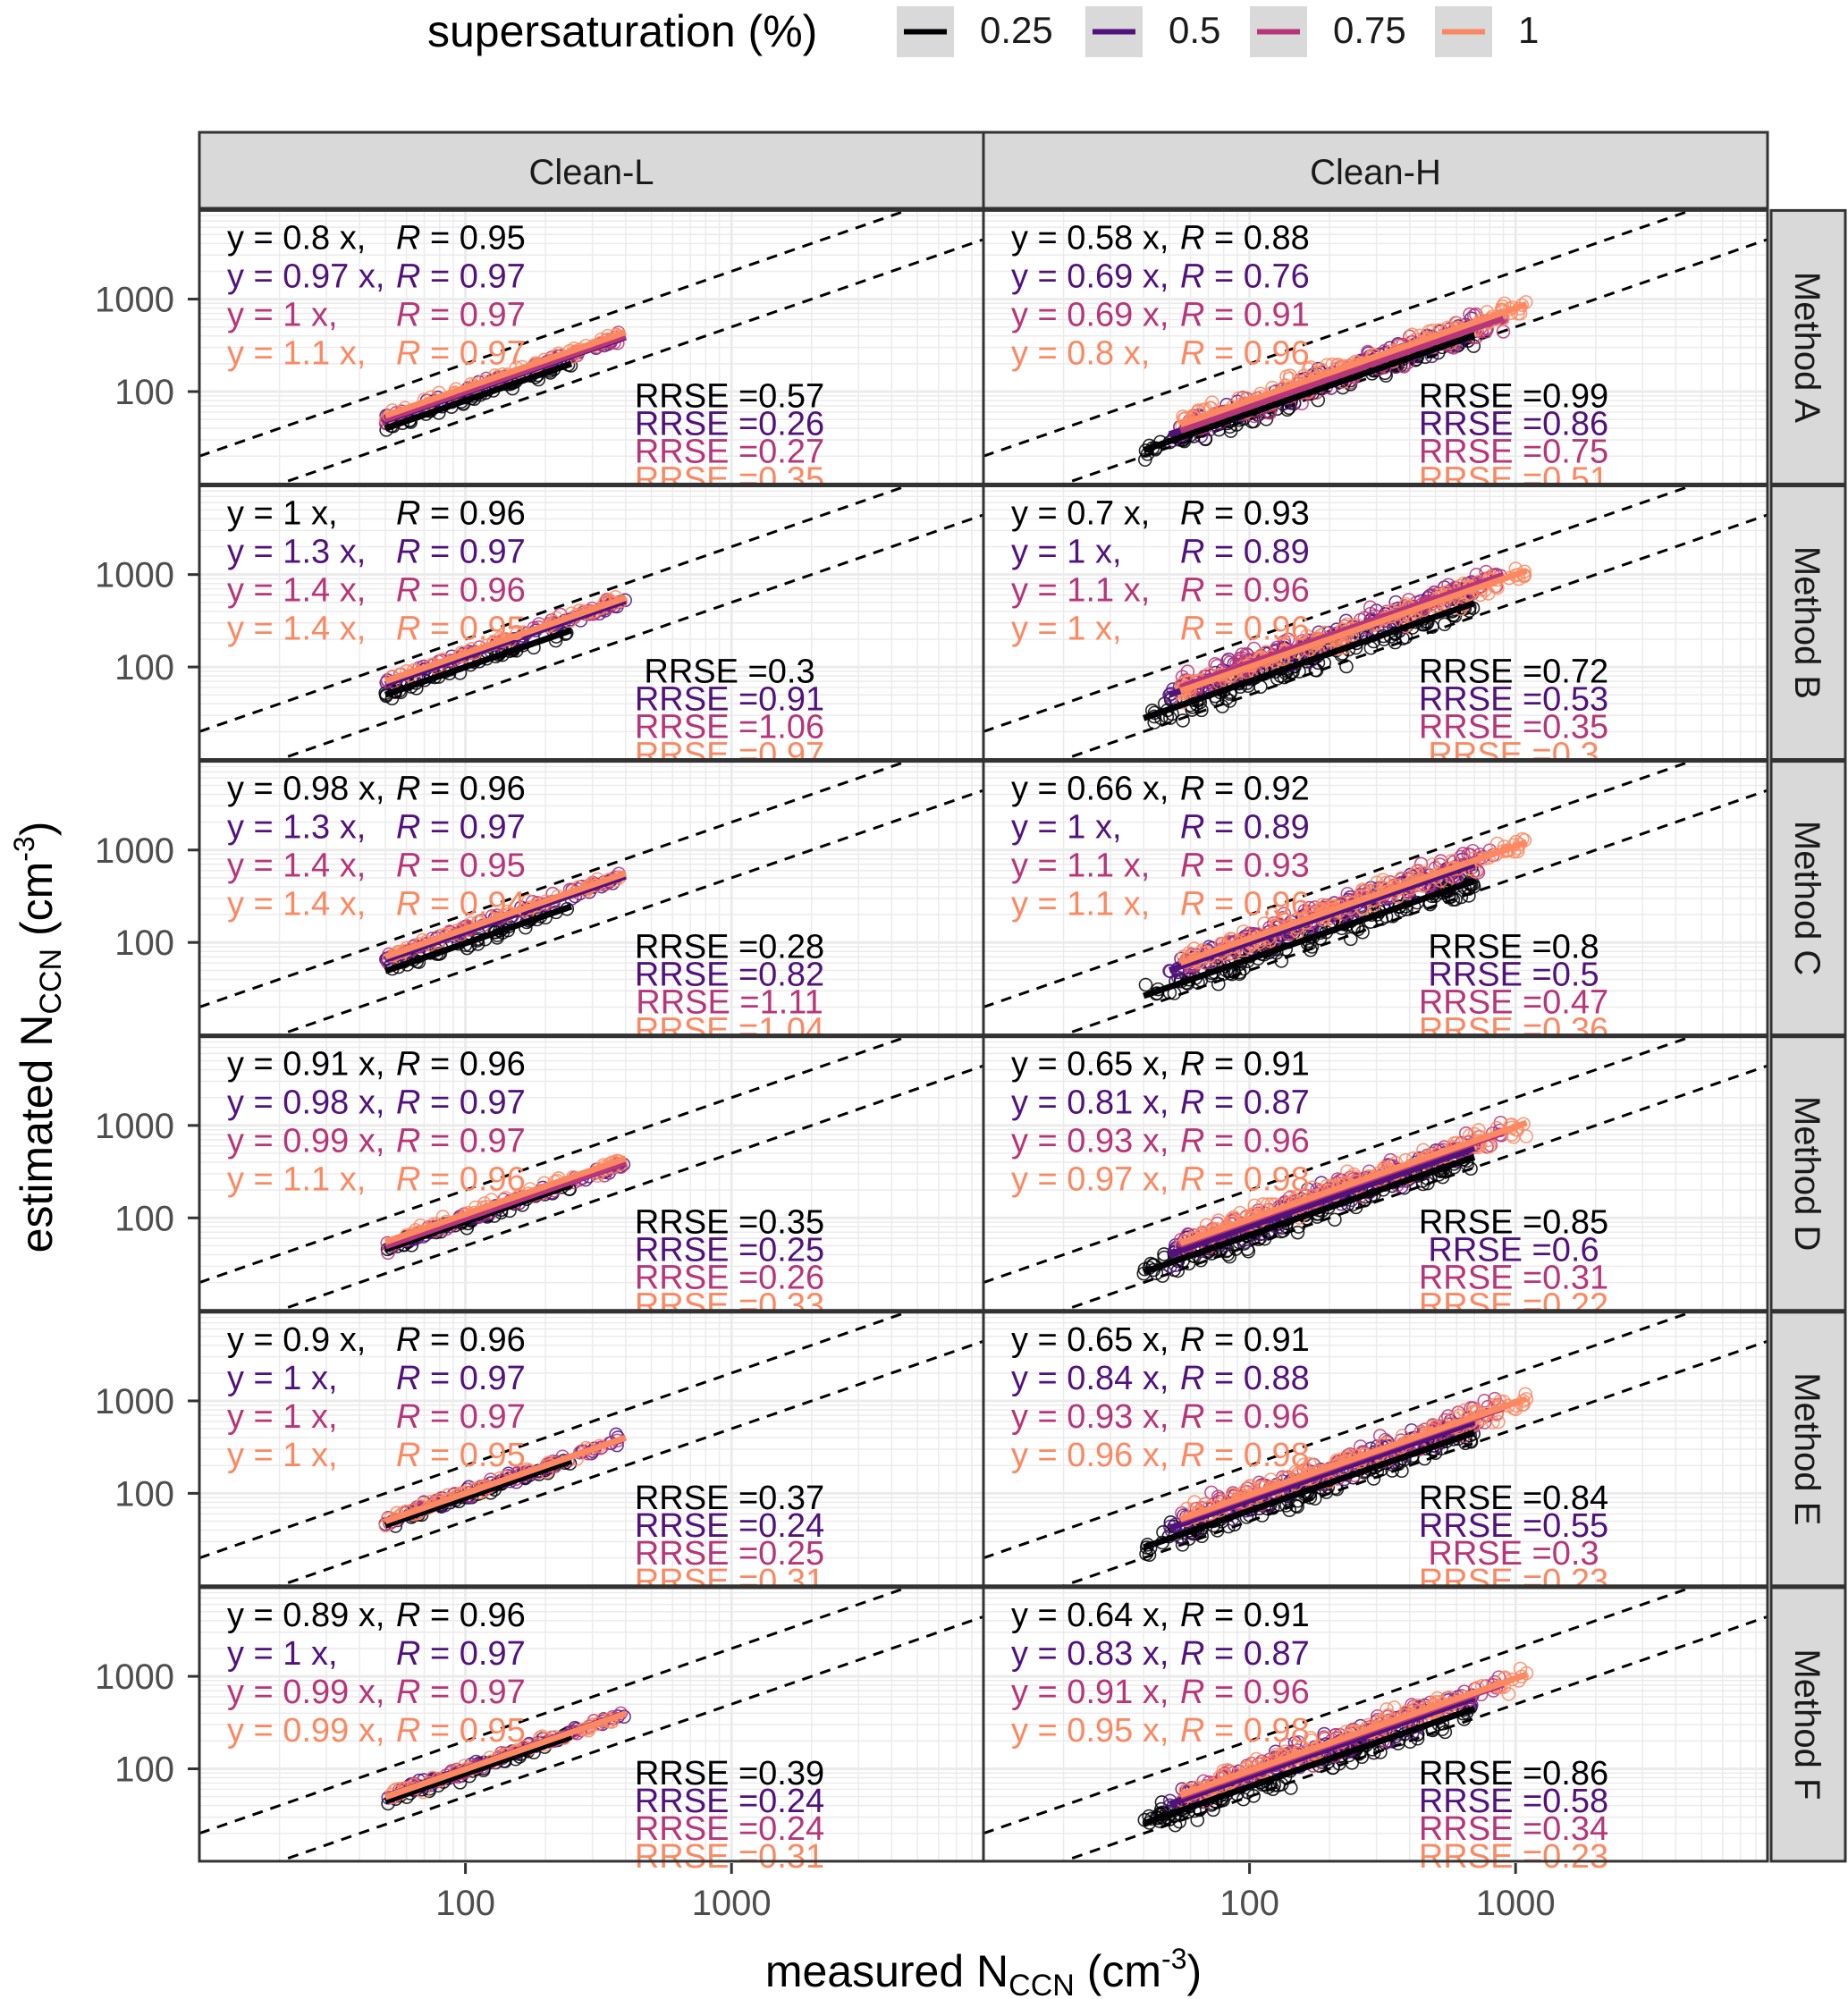 The height and width of the screenshot is (1999, 1848). I want to click on panel-border, so click(1375, 346).